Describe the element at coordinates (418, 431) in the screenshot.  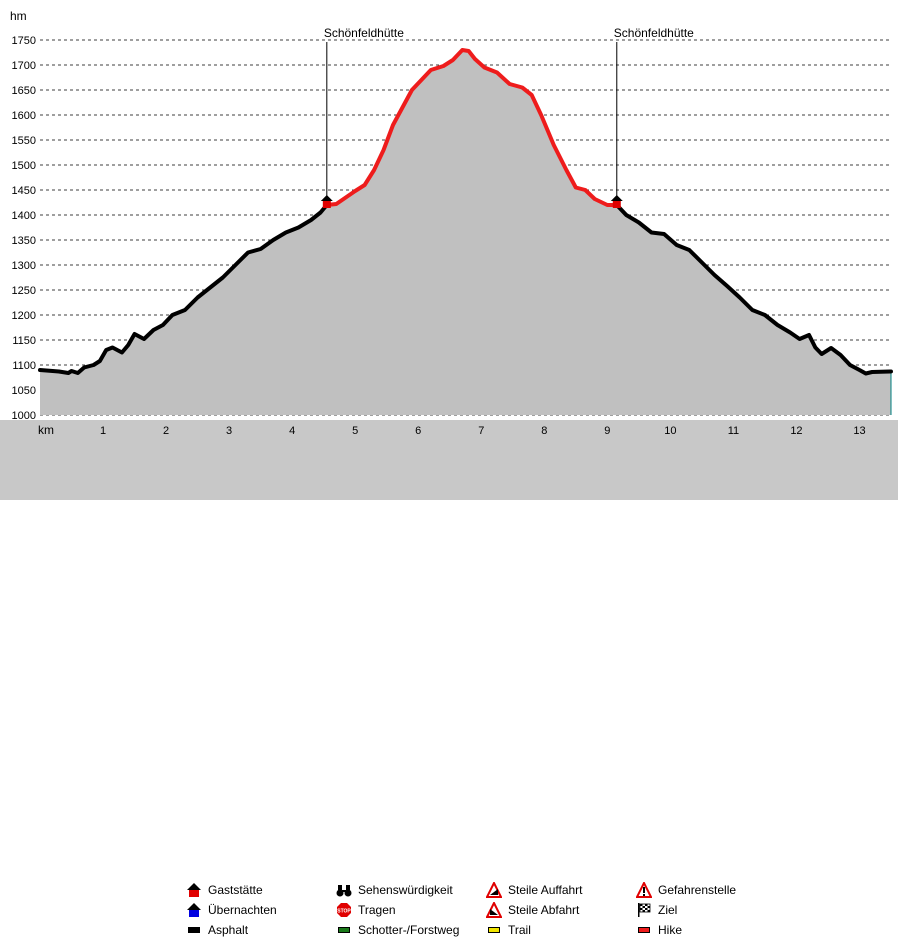
I see `x-tick-label: 6` at that location.